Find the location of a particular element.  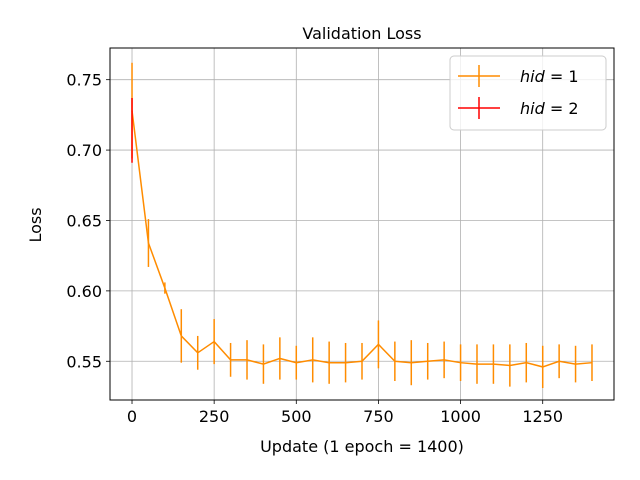

y-tick-label: 0.65 is located at coordinates (84, 220).